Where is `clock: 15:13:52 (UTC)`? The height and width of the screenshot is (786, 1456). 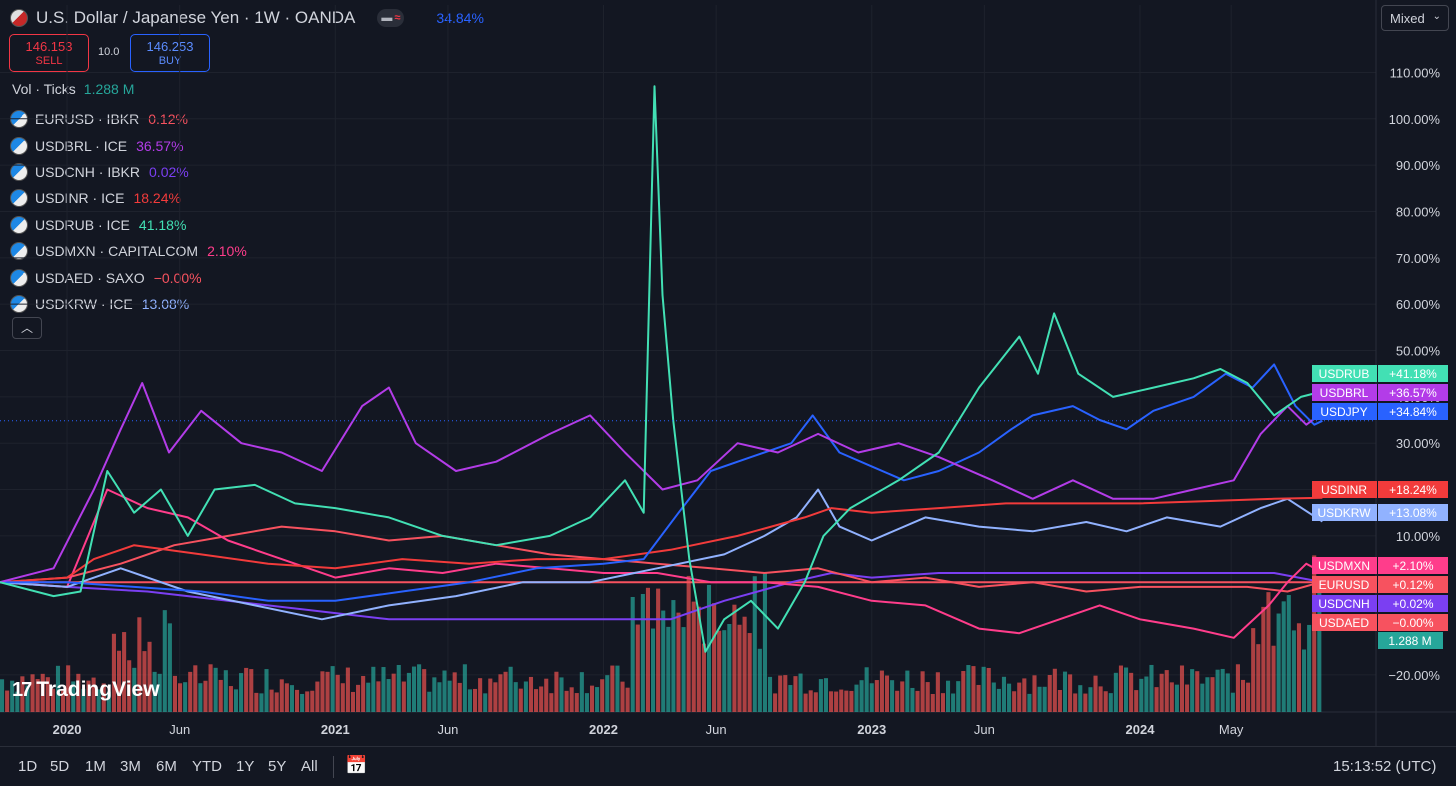 clock: 15:13:52 (UTC) is located at coordinates (1385, 766).